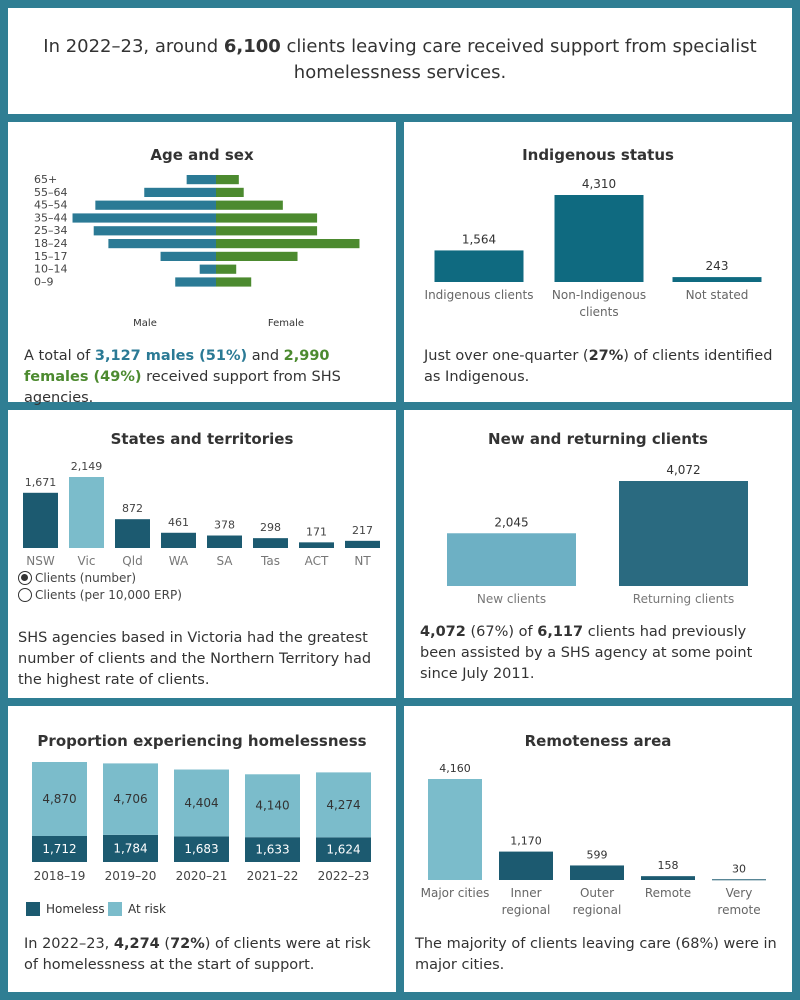  I want to click on category-label-very-remote-line2: remote, so click(738, 910).